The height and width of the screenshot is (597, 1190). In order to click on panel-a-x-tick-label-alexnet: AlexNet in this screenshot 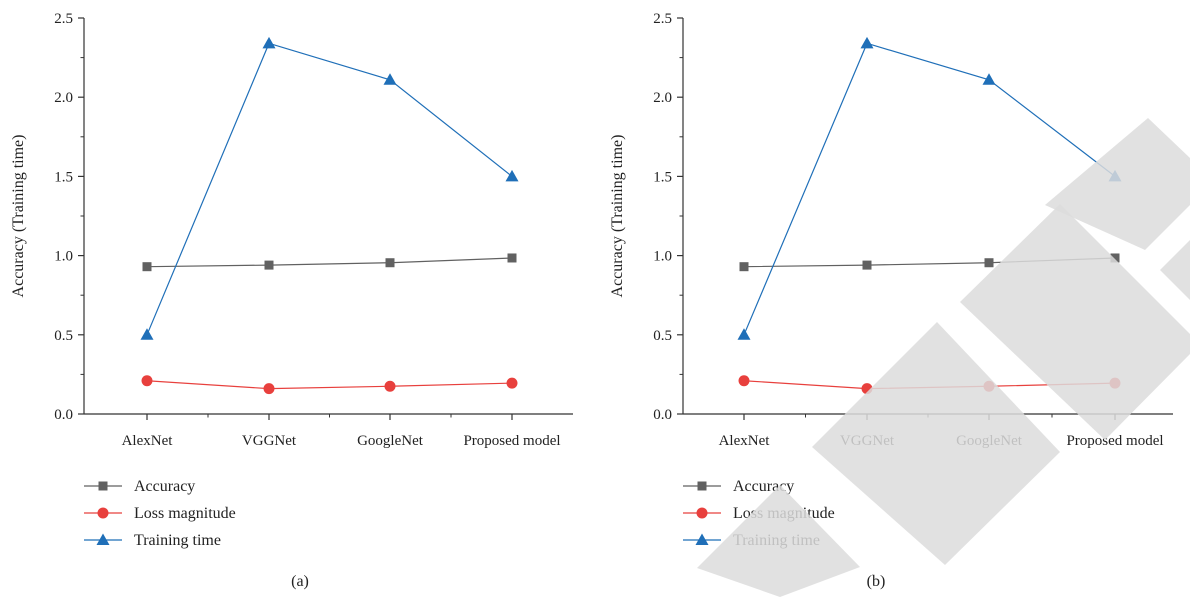, I will do `click(148, 441)`.